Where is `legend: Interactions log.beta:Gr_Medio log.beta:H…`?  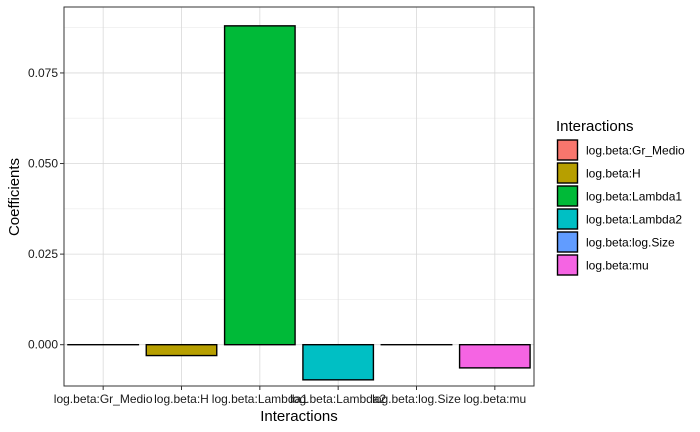 legend: Interactions log.beta:Gr_Medio log.beta:H… is located at coordinates (620, 197).